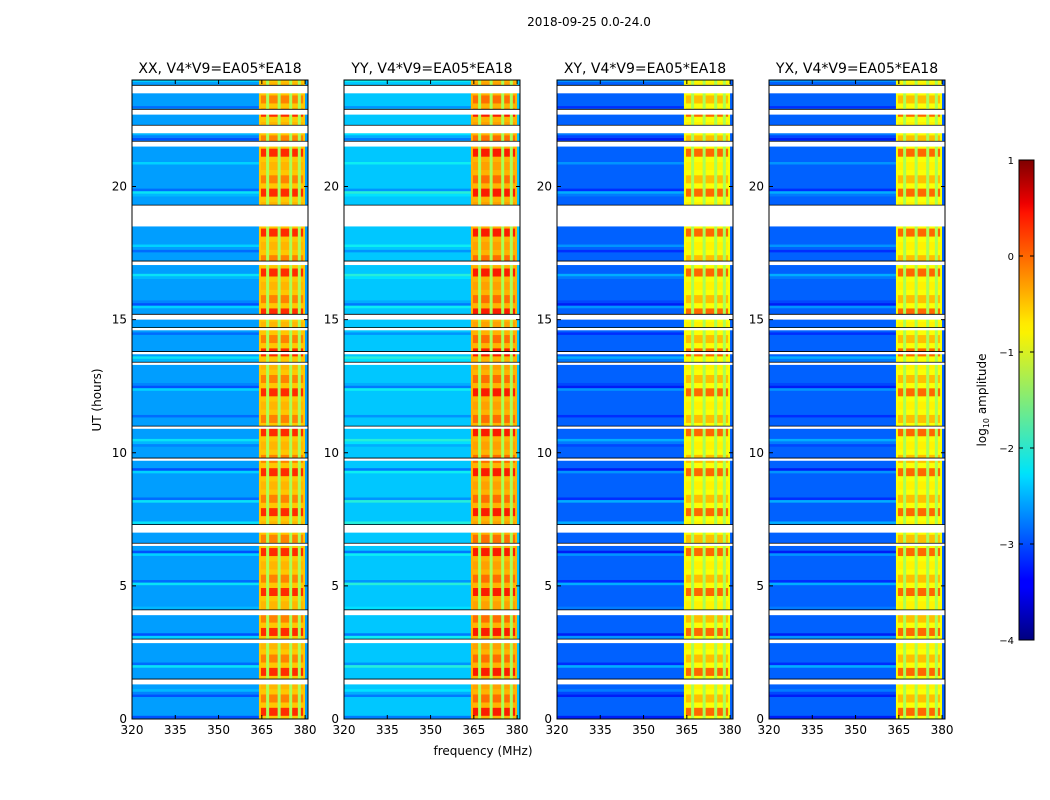  Describe the element at coordinates (518, 399) in the screenshot. I see `band-edge` at that location.